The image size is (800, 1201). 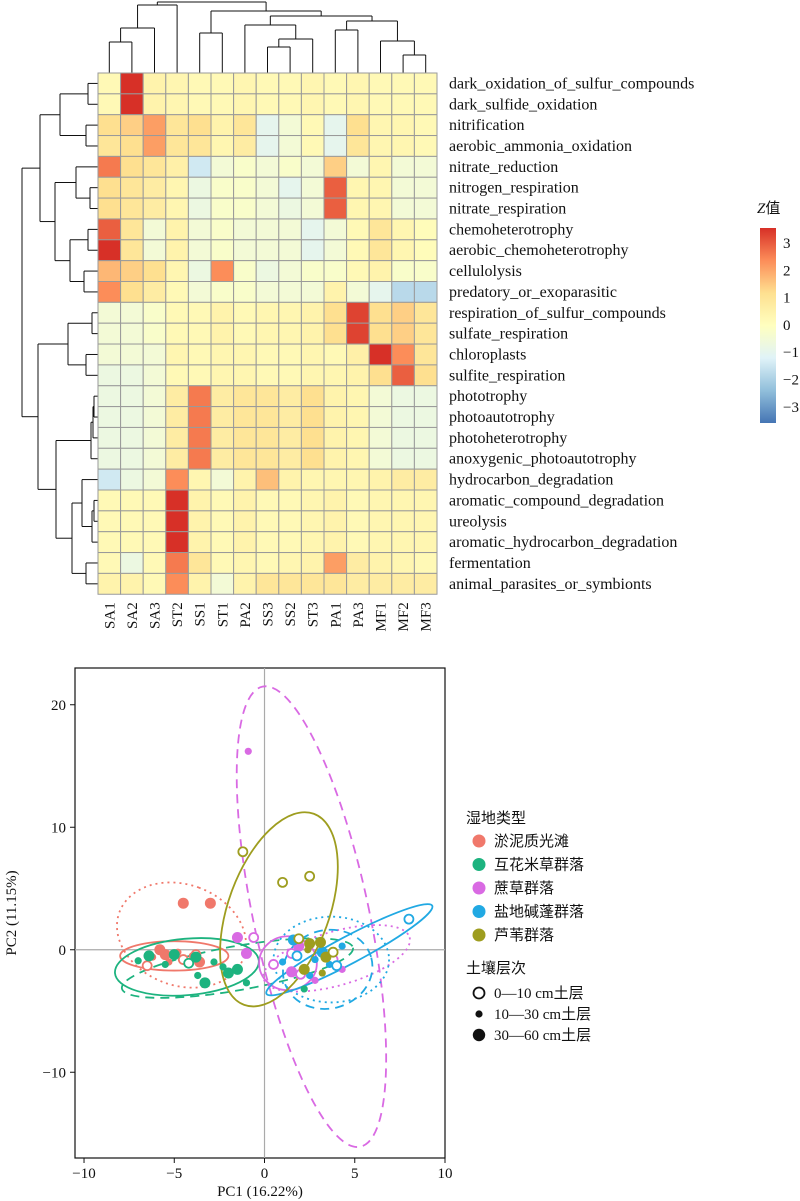 I want to click on legend-label: 盐地碱蓬群落, so click(x=539, y=912).